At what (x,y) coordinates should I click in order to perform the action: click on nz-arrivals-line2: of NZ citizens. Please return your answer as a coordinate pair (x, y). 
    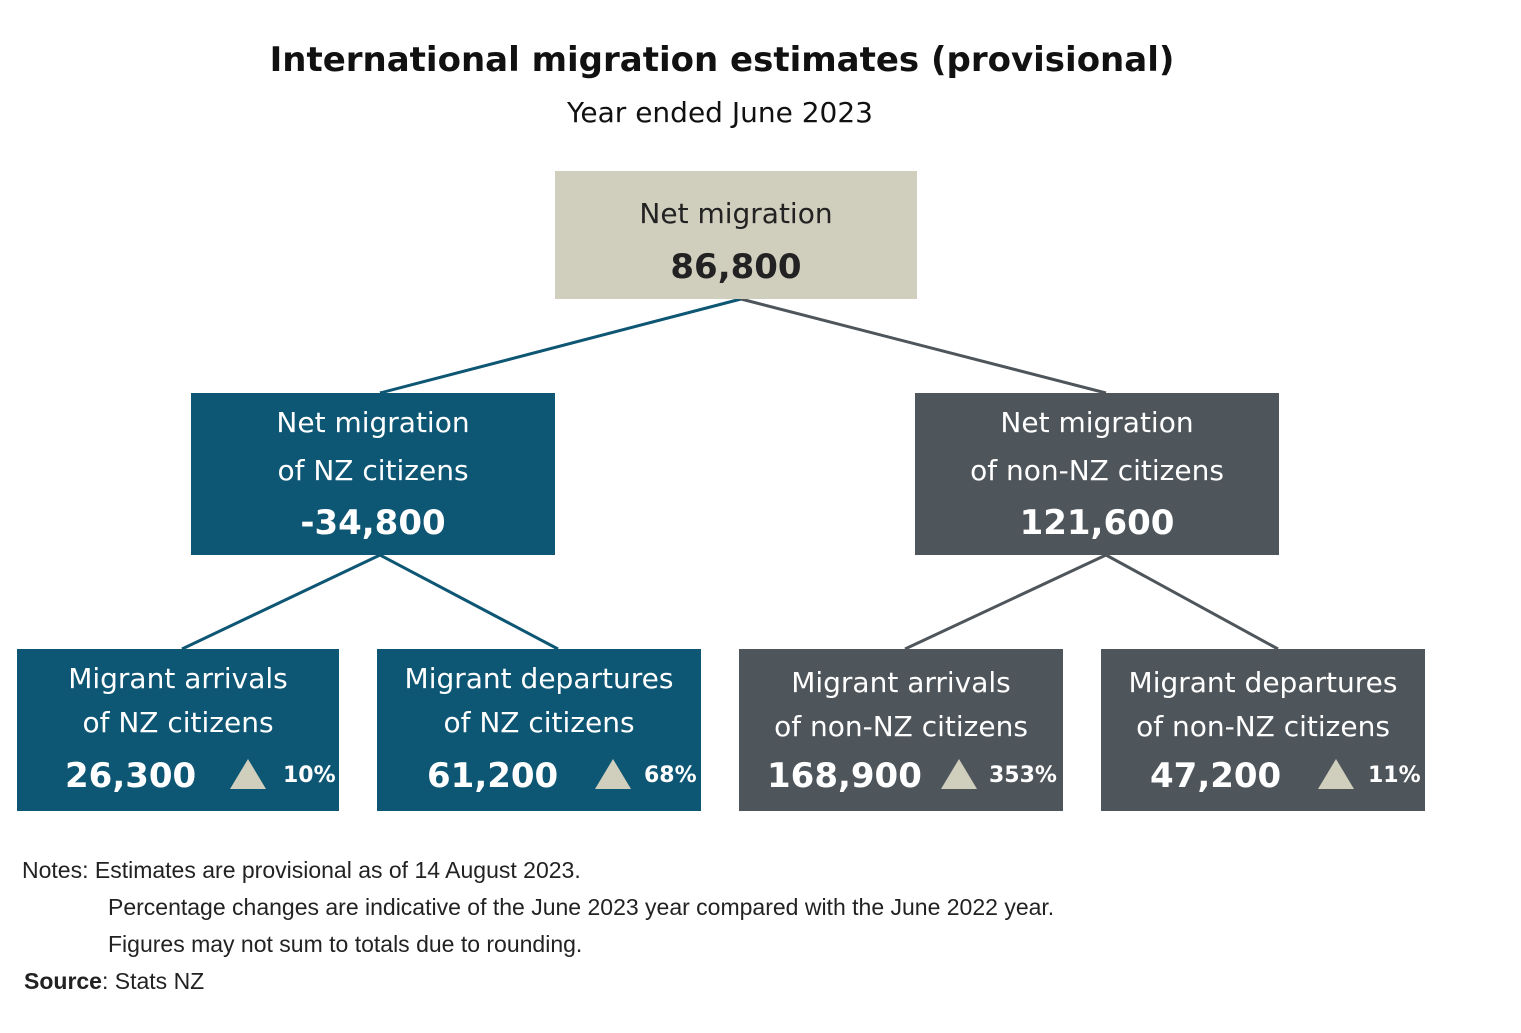
    Looking at the image, I should click on (178, 722).